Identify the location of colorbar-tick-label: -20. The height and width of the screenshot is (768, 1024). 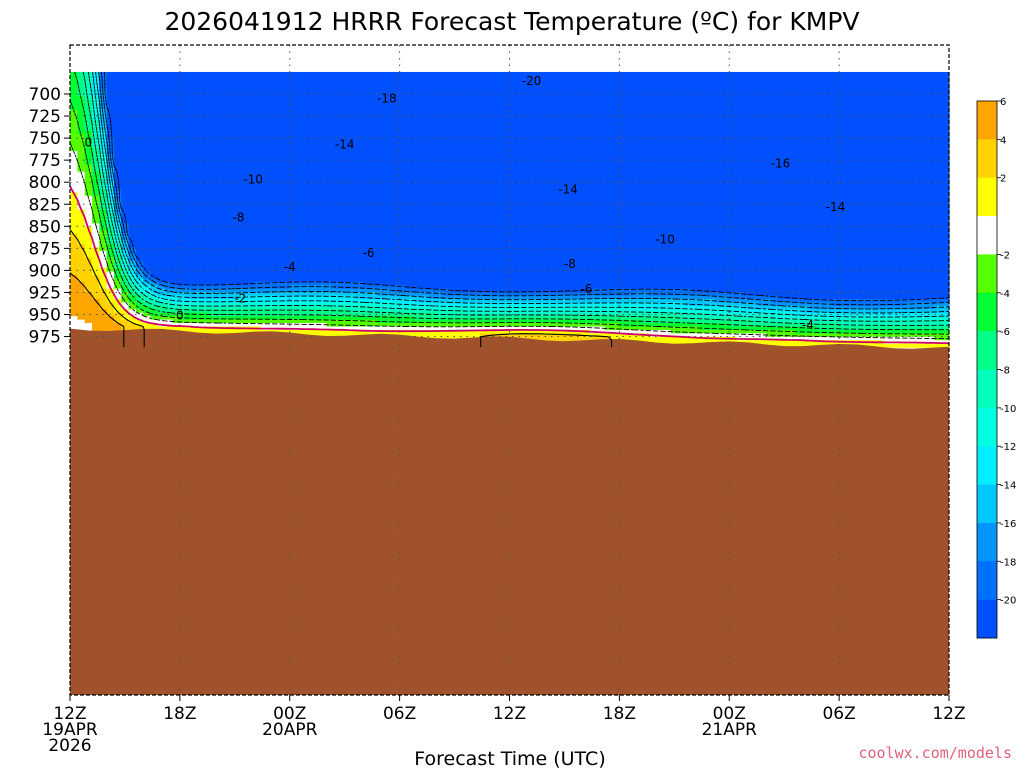
(1008, 601).